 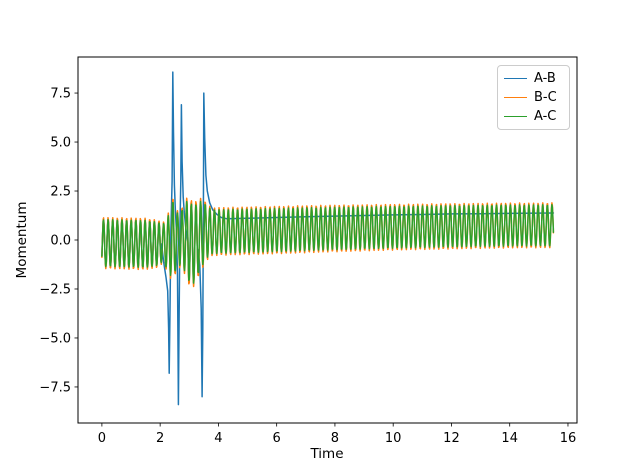 I want to click on legend-entry-b-c: B-C, so click(x=533, y=98).